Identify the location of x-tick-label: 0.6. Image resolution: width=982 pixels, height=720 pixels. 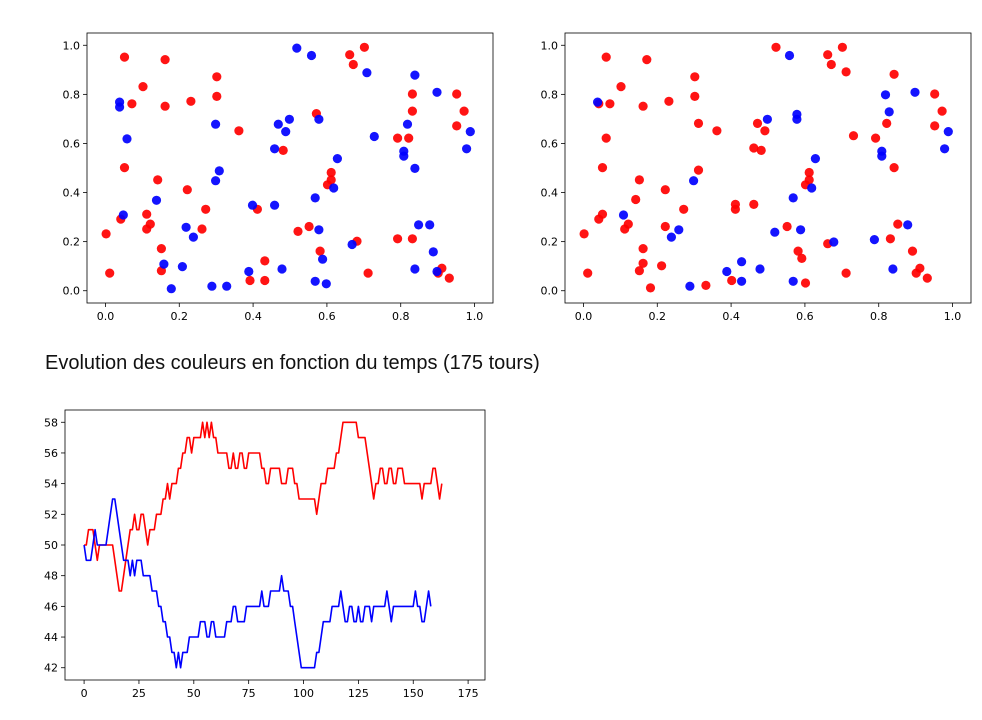
(327, 316).